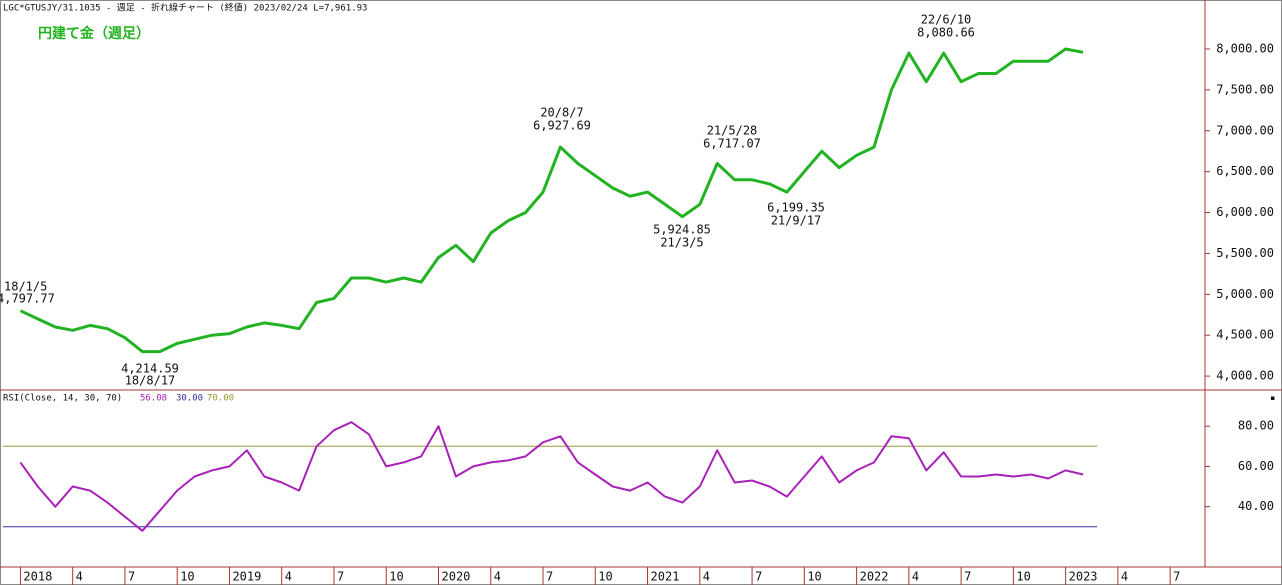 This screenshot has height=585, width=1282. What do you see at coordinates (456, 577) in the screenshot?
I see `x-tick-label: 2020` at bounding box center [456, 577].